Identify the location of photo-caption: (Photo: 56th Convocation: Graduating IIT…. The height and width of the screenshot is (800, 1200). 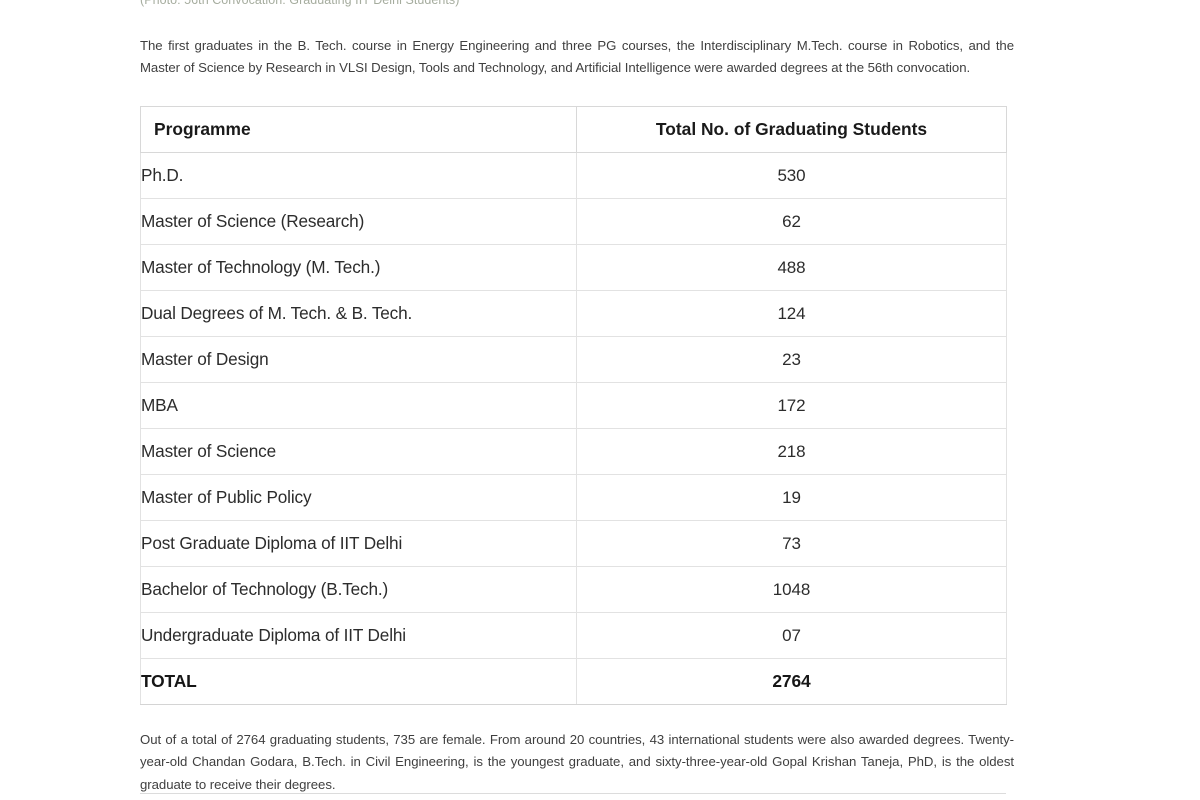
(300, 3).